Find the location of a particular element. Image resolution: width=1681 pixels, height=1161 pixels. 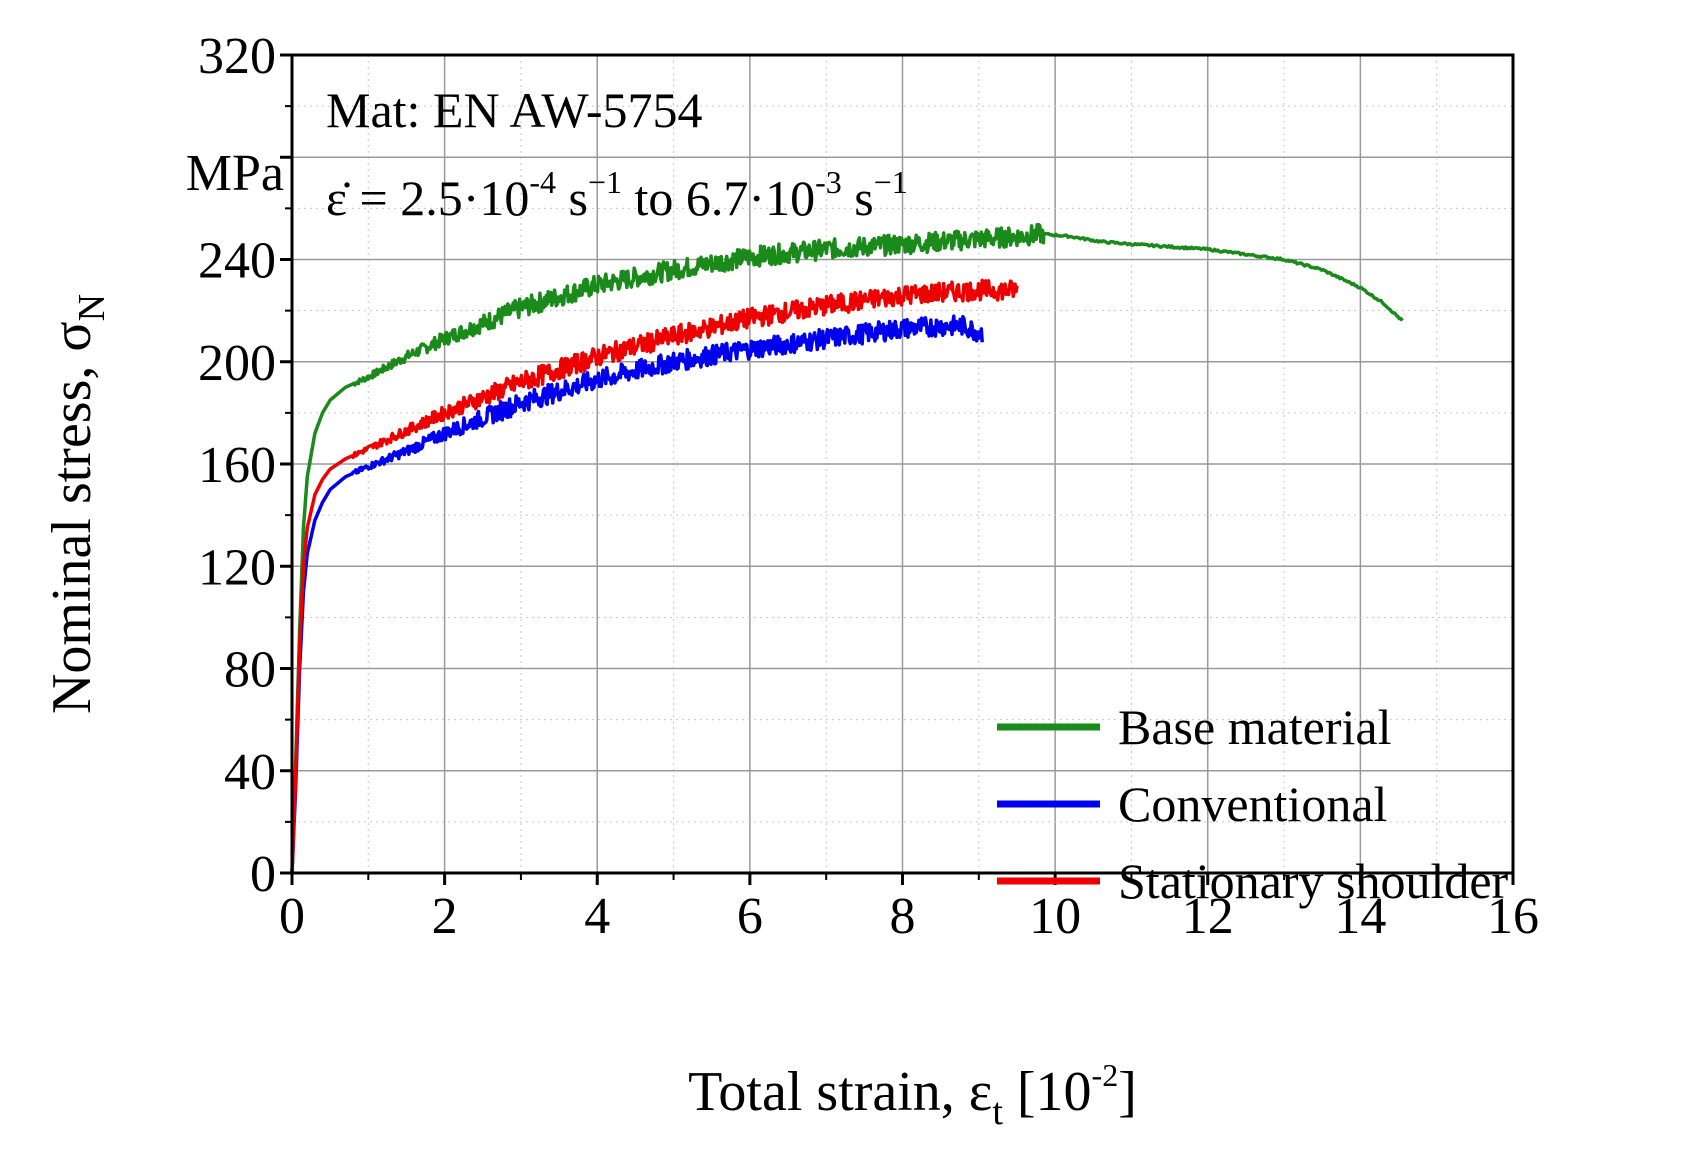

x-tick-label: 4 is located at coordinates (597, 916).